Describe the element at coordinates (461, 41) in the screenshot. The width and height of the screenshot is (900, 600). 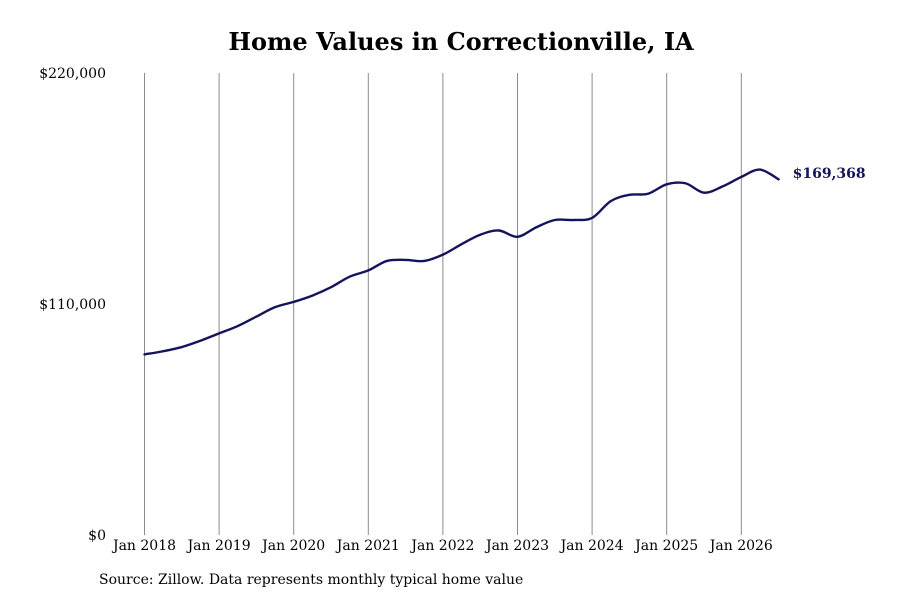
I see `chart-title: Home Values in Correctionville, IA` at that location.